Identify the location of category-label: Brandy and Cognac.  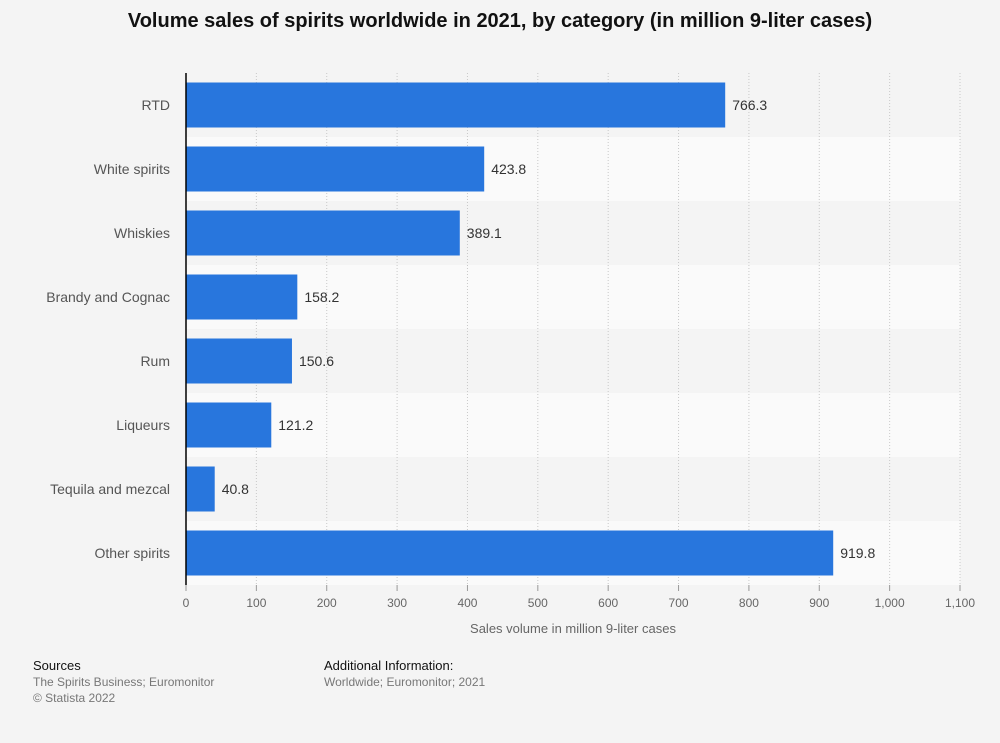
(108, 297).